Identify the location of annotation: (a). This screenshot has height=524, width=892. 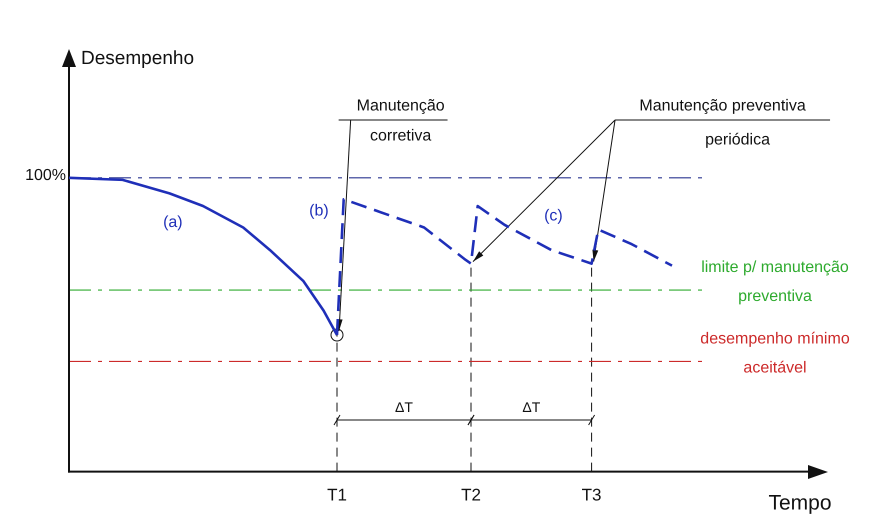
(173, 223).